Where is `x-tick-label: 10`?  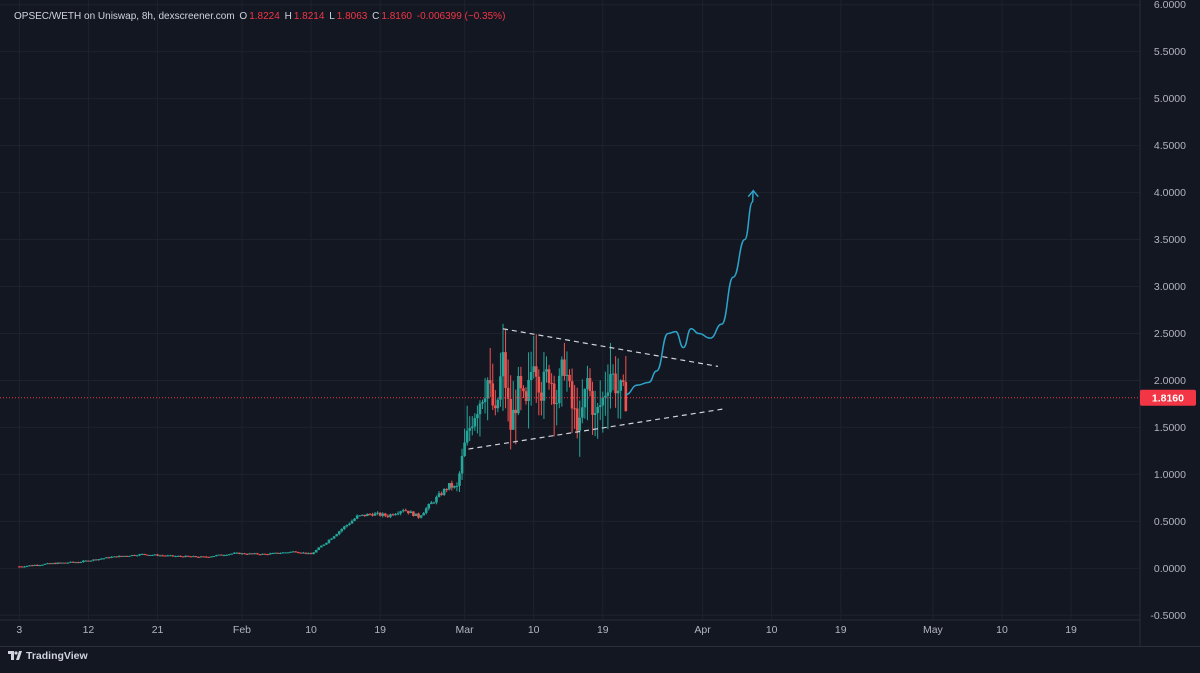 x-tick-label: 10 is located at coordinates (534, 630).